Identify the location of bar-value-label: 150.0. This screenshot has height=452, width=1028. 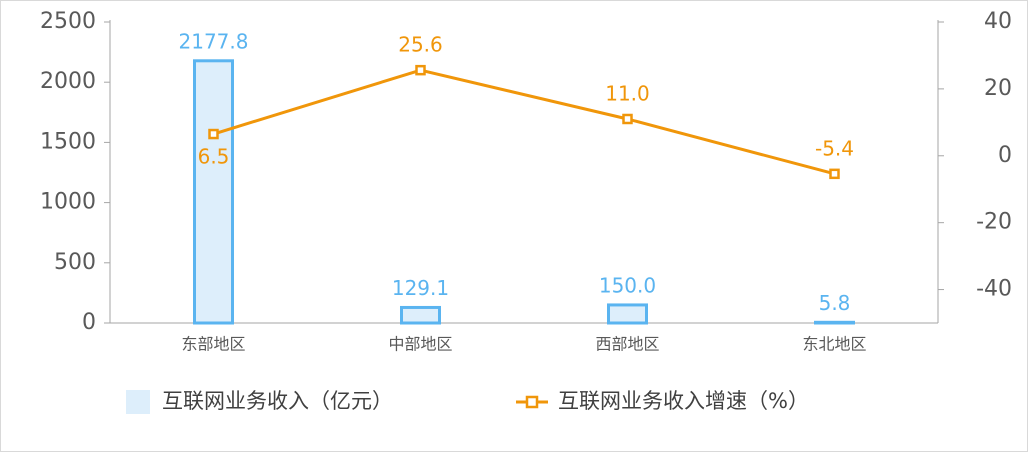
(627, 285).